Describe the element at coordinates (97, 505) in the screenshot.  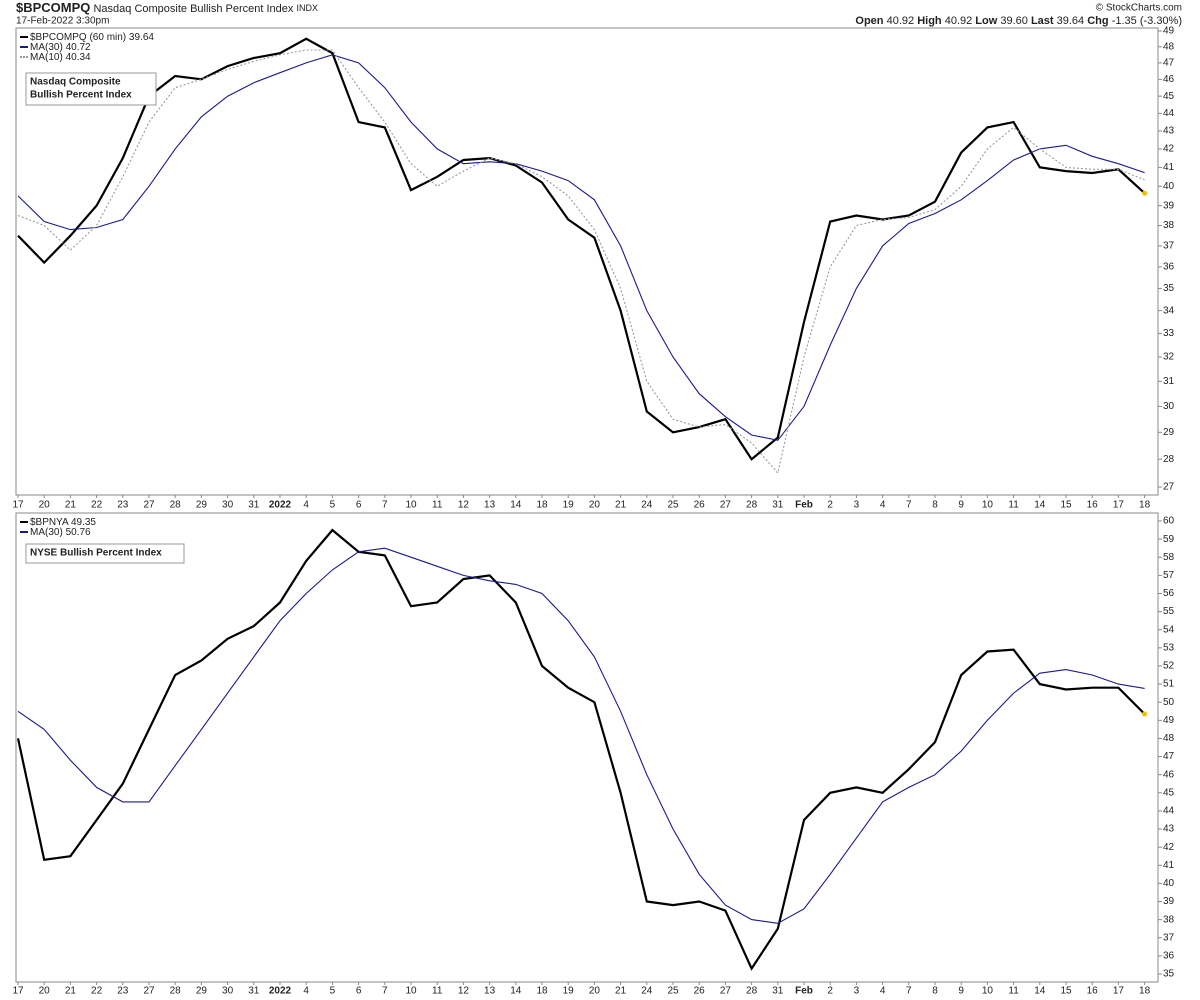
I see `x-tick-label: 22` at that location.